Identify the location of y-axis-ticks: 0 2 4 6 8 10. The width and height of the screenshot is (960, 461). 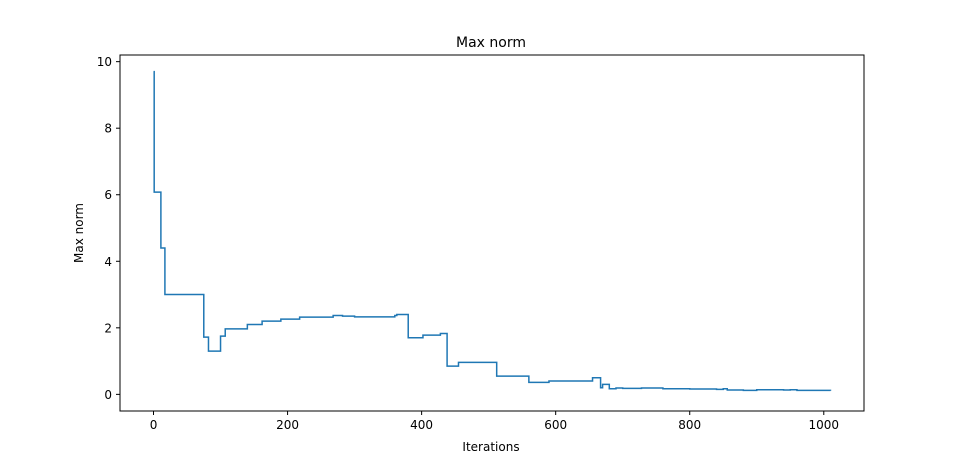
(108, 228).